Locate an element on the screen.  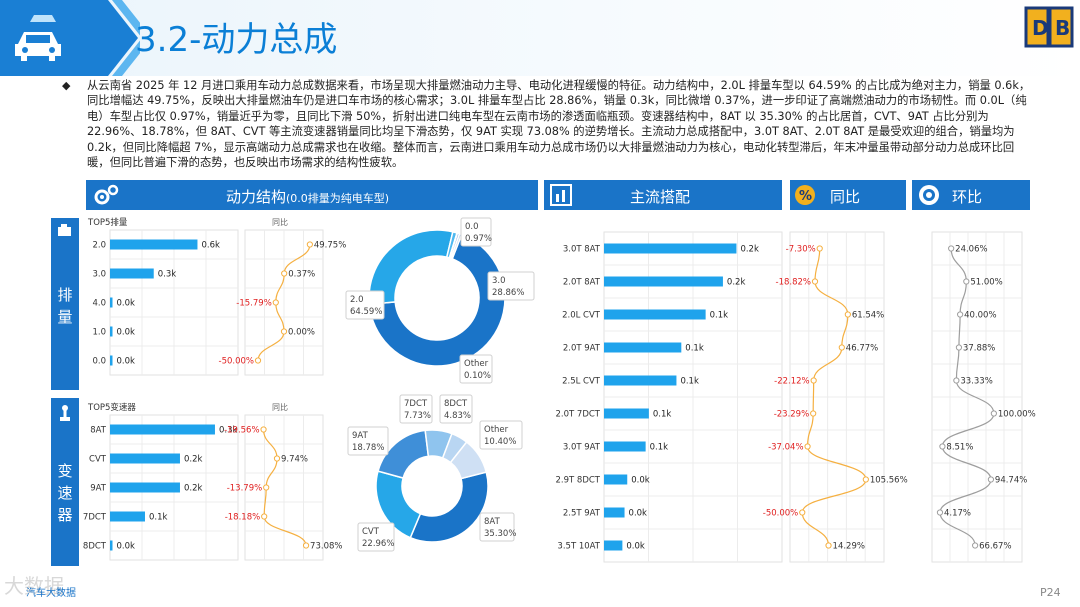
category-label: 2.0T 8AT is located at coordinates (582, 283).